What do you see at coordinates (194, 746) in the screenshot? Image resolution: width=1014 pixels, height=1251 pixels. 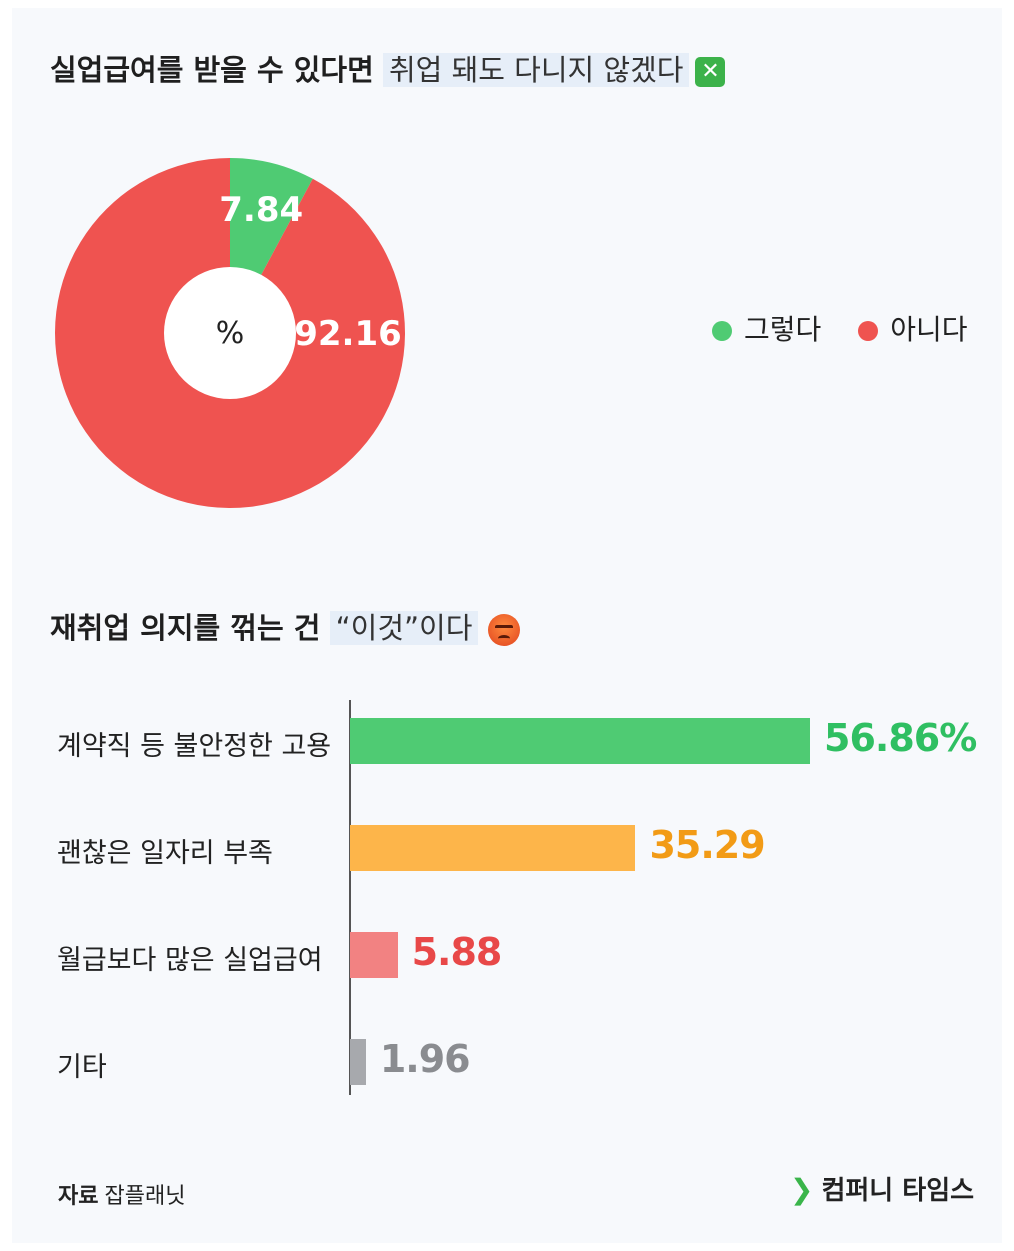 I see `category-label: 계약직 등 불안정한 고용` at bounding box center [194, 746].